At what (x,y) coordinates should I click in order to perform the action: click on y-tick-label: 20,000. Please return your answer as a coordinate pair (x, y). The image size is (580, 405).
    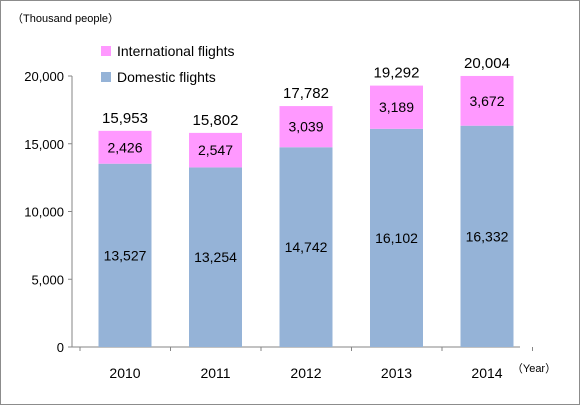
    Looking at the image, I should click on (44, 76).